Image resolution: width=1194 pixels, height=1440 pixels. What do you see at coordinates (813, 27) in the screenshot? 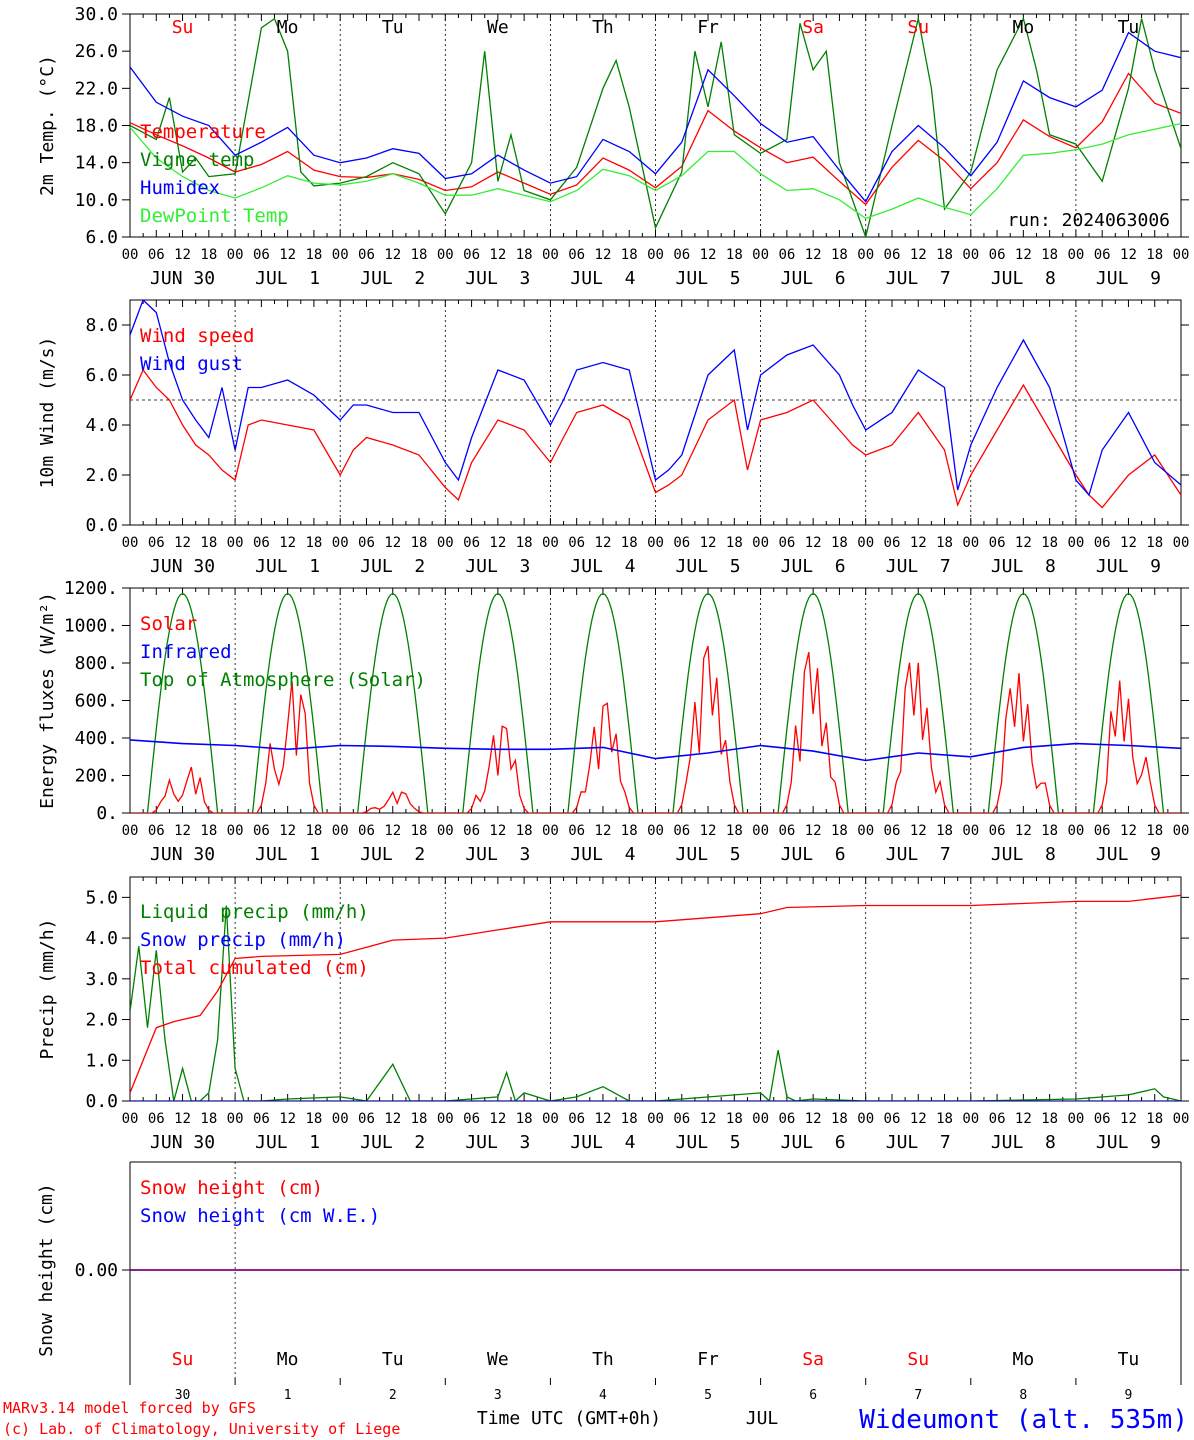
I see `weekday-label: Sa` at bounding box center [813, 27].